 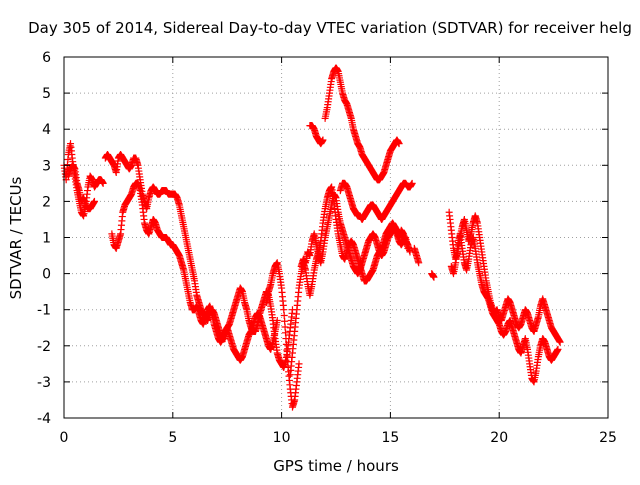 I want to click on y-tick-labels: -4 -3 -2 -1 0 1 2 3 4 5 6, so click(x=44, y=238).